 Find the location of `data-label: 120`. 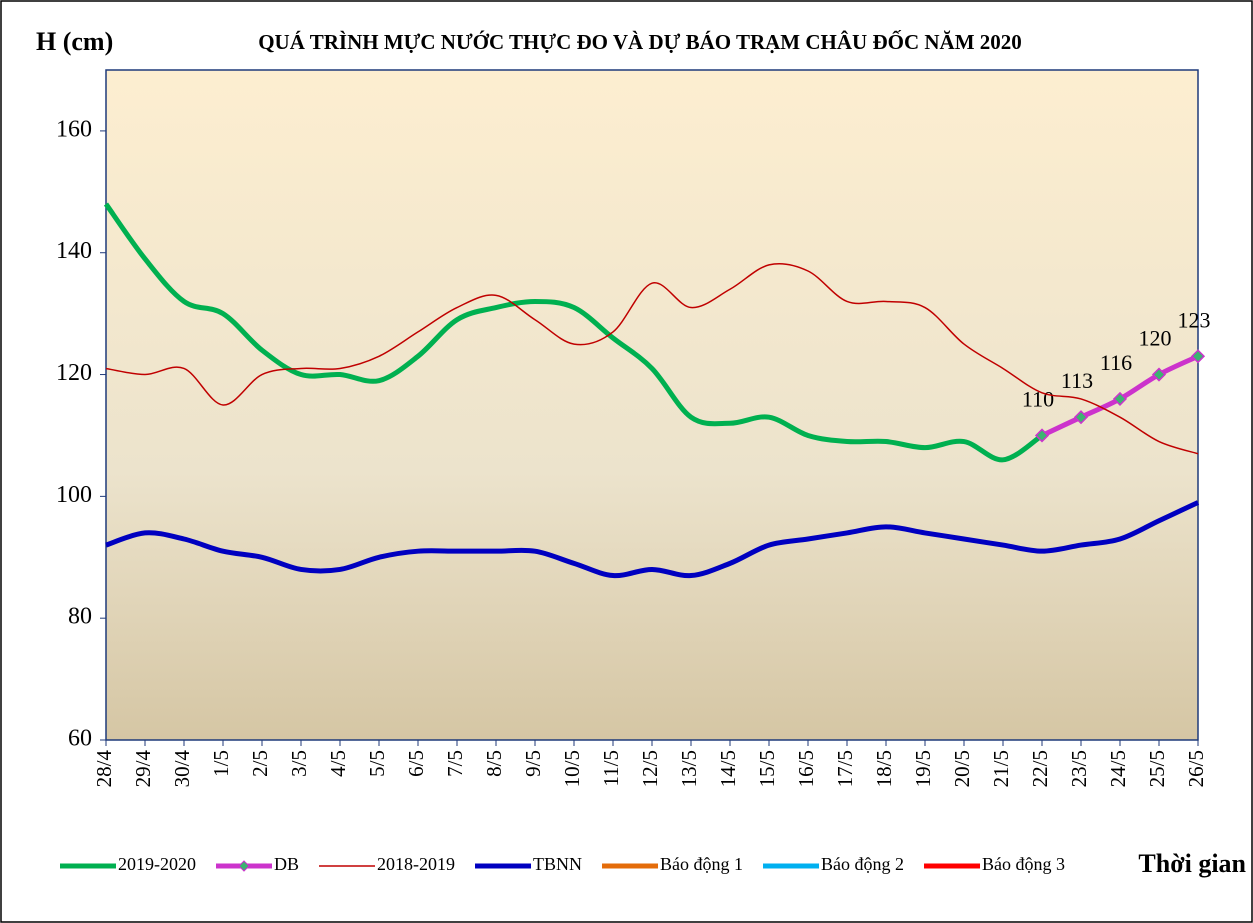

data-label: 120 is located at coordinates (1155, 338).